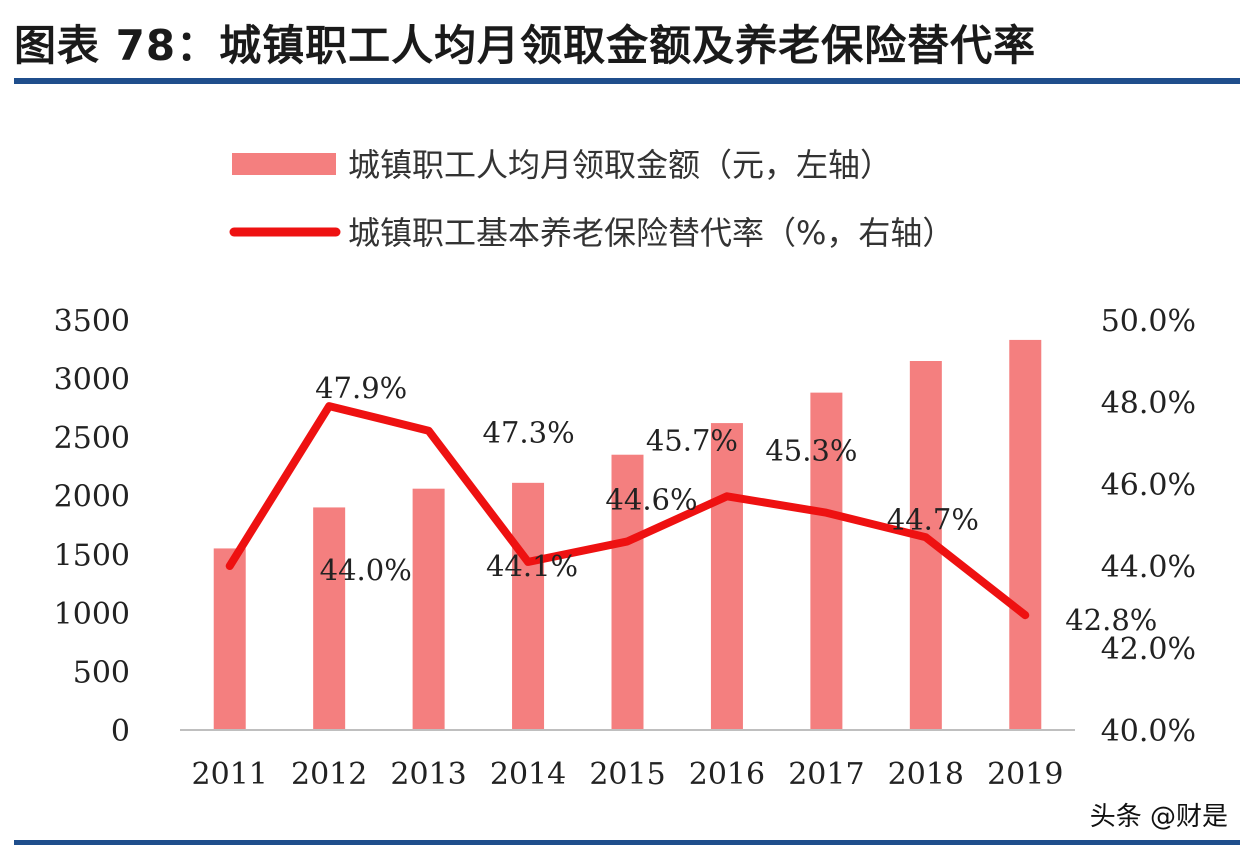 The width and height of the screenshot is (1254, 854). I want to click on data-label-2012: 47.9%, so click(361, 388).